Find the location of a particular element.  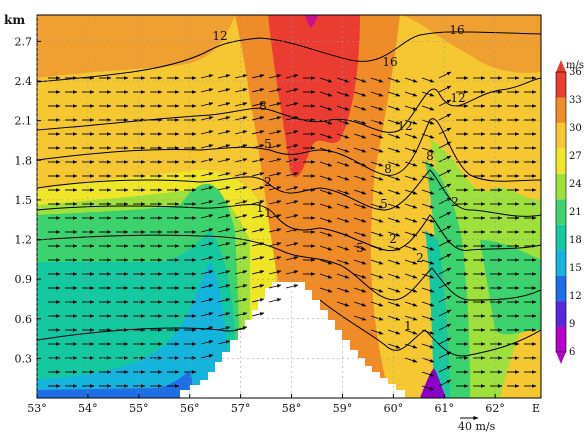

y-tick-label: 2.1 is located at coordinates (24, 121).